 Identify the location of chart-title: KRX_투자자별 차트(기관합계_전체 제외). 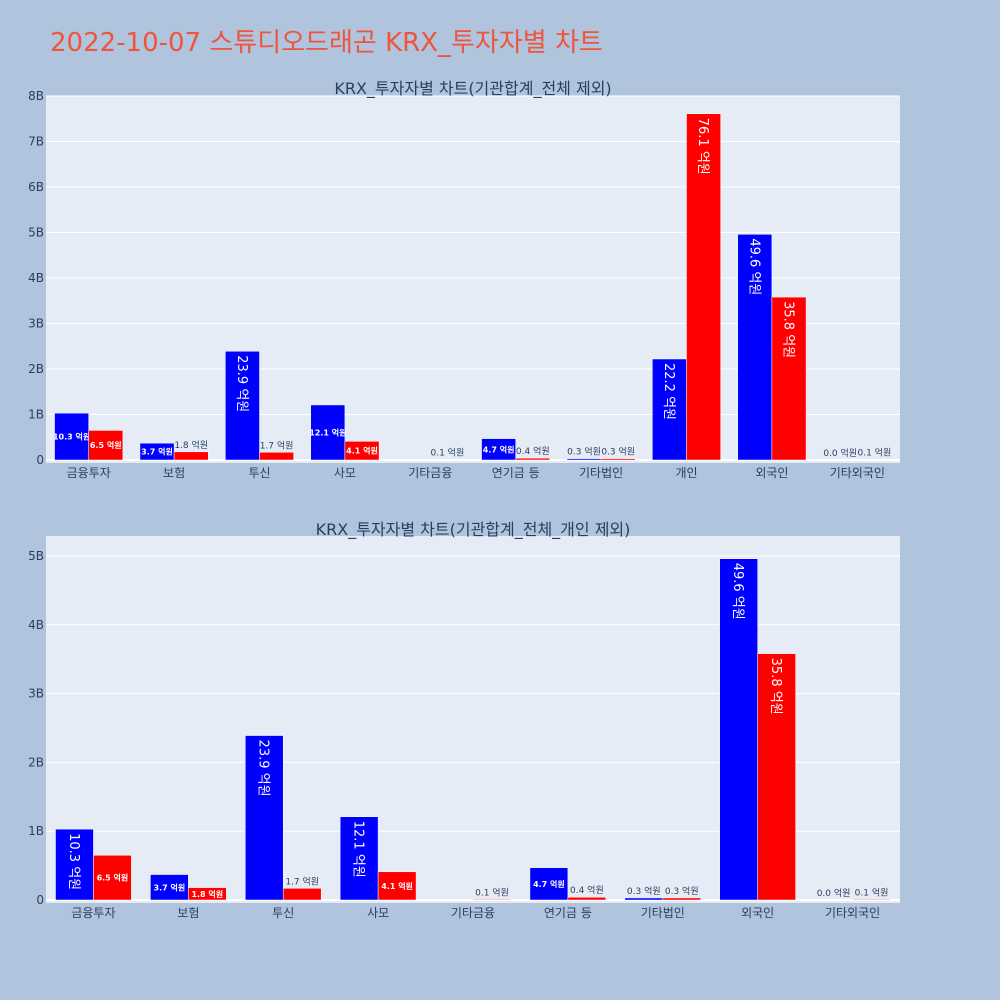
(472, 89).